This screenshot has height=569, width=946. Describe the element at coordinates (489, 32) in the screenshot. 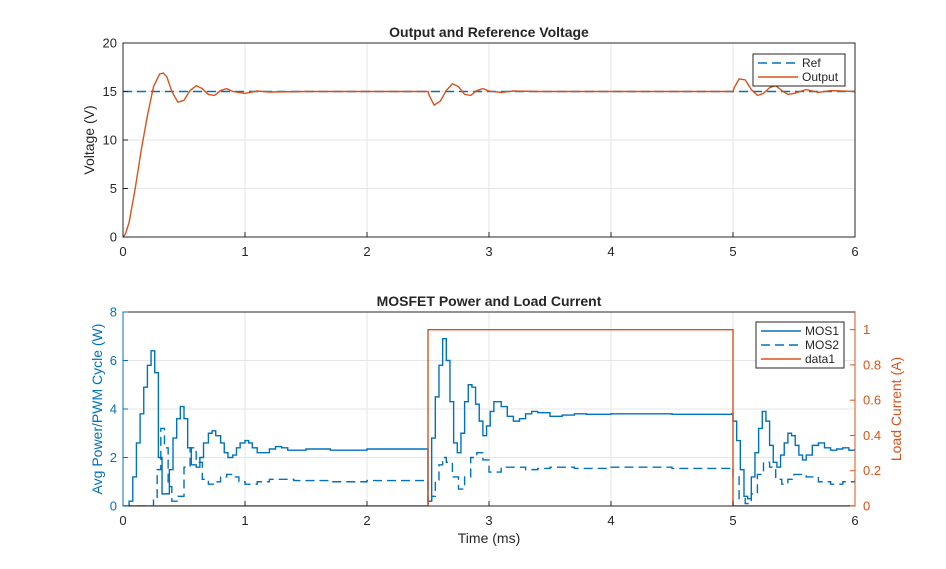

I see `voltage-chart-title: Output and Reference Voltage` at that location.